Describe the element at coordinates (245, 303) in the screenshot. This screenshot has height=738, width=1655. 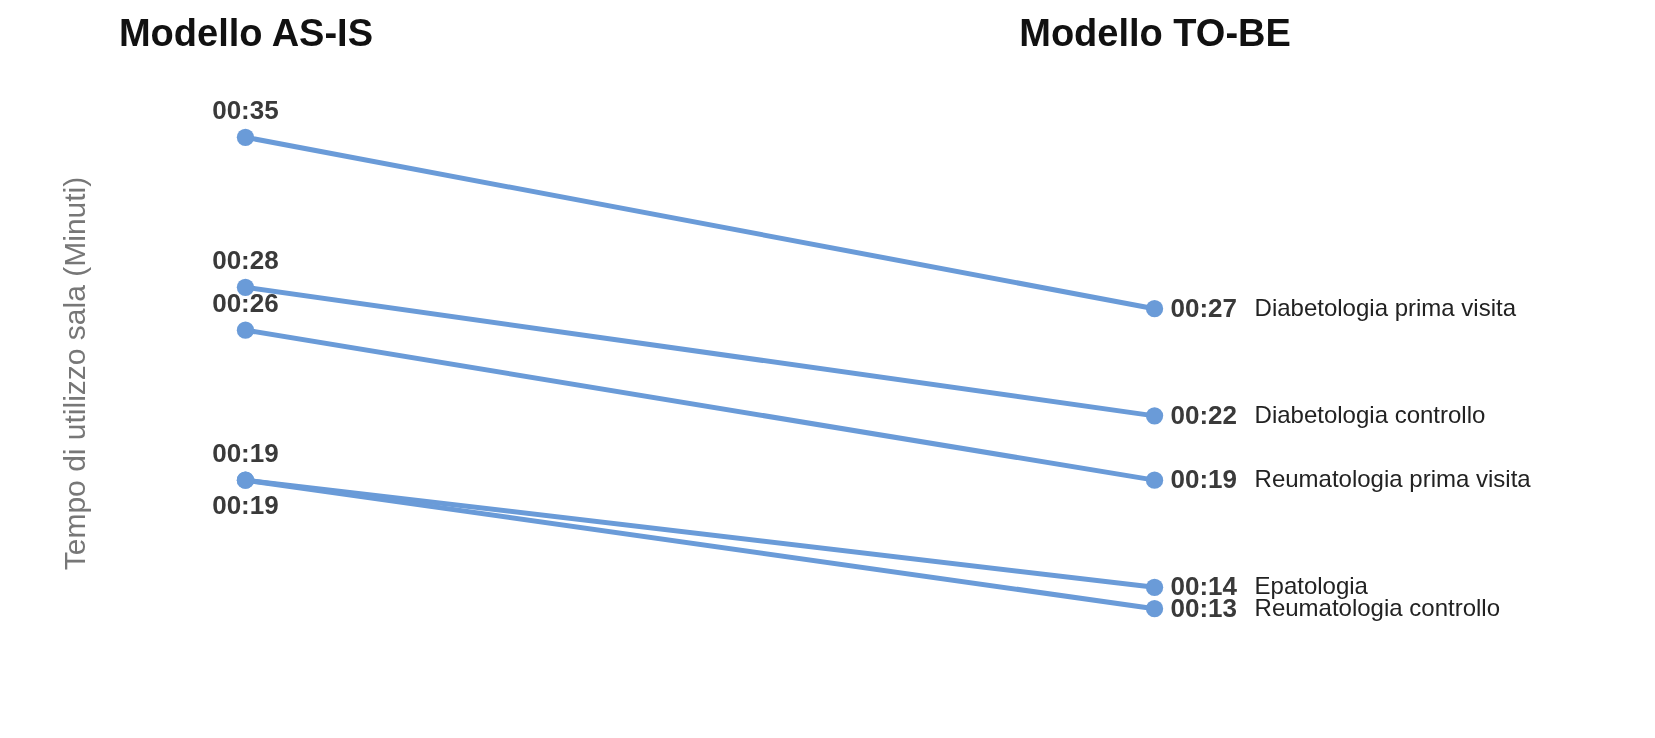
I see `data-label: 00:26` at that location.